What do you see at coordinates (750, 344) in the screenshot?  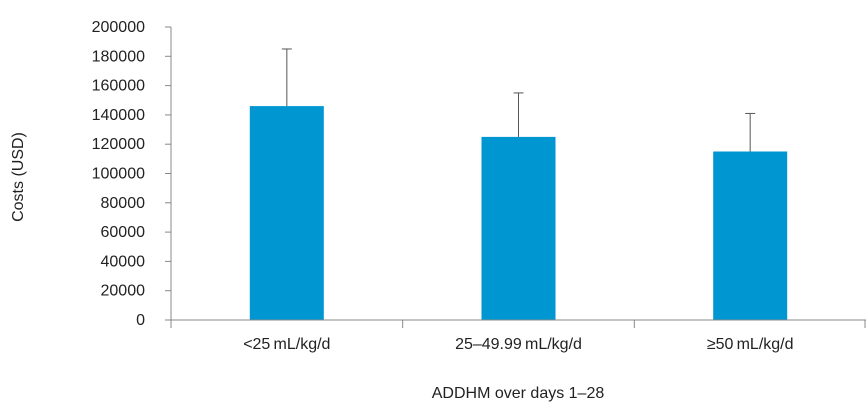 I see `x-tick-label: ≥50 mL/kg/d` at bounding box center [750, 344].